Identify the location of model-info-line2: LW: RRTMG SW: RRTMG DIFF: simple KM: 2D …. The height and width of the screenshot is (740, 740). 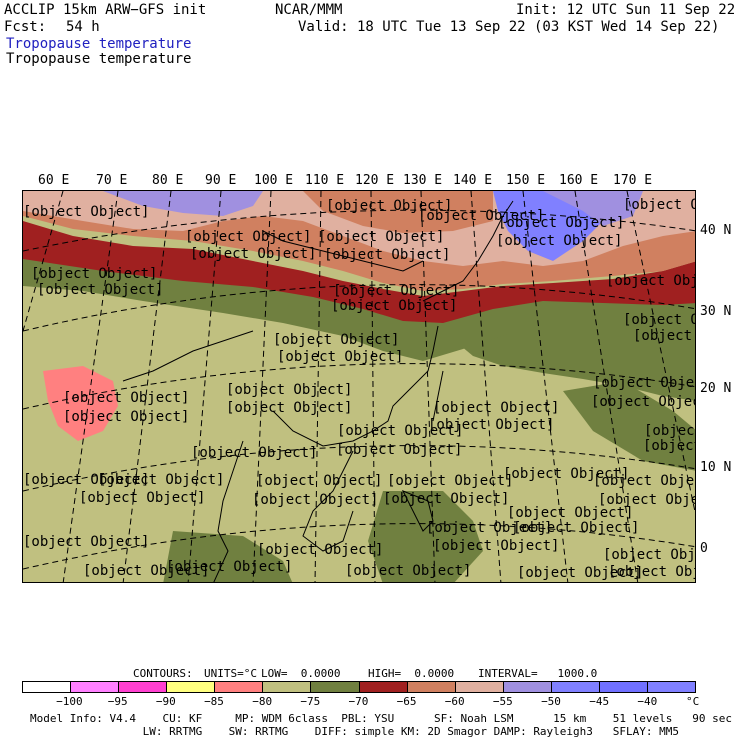
(355, 731).